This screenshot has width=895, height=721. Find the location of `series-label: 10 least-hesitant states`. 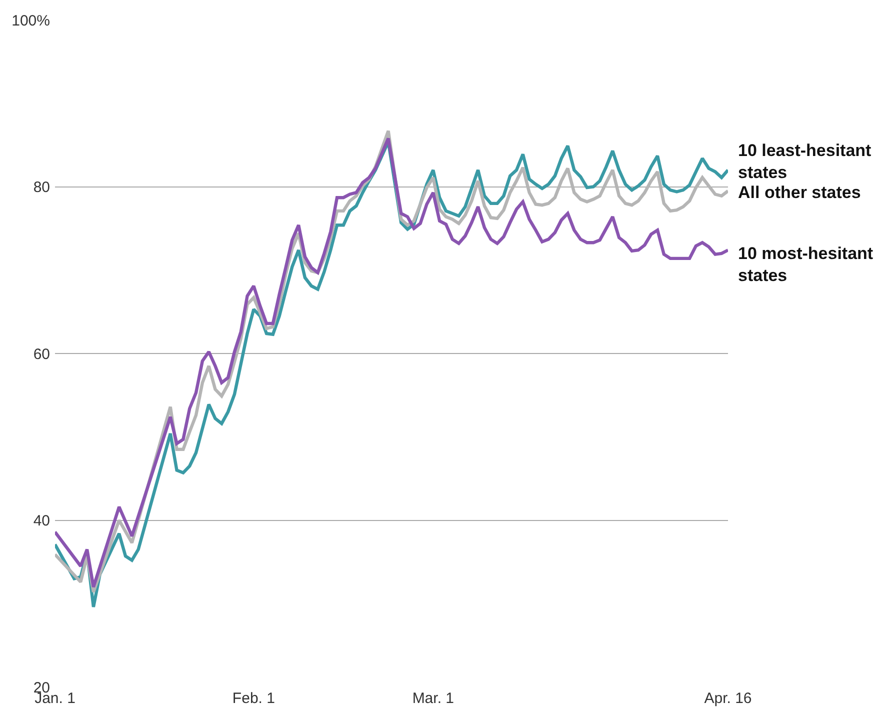

series-label: 10 least-hesitant states is located at coordinates (805, 161).